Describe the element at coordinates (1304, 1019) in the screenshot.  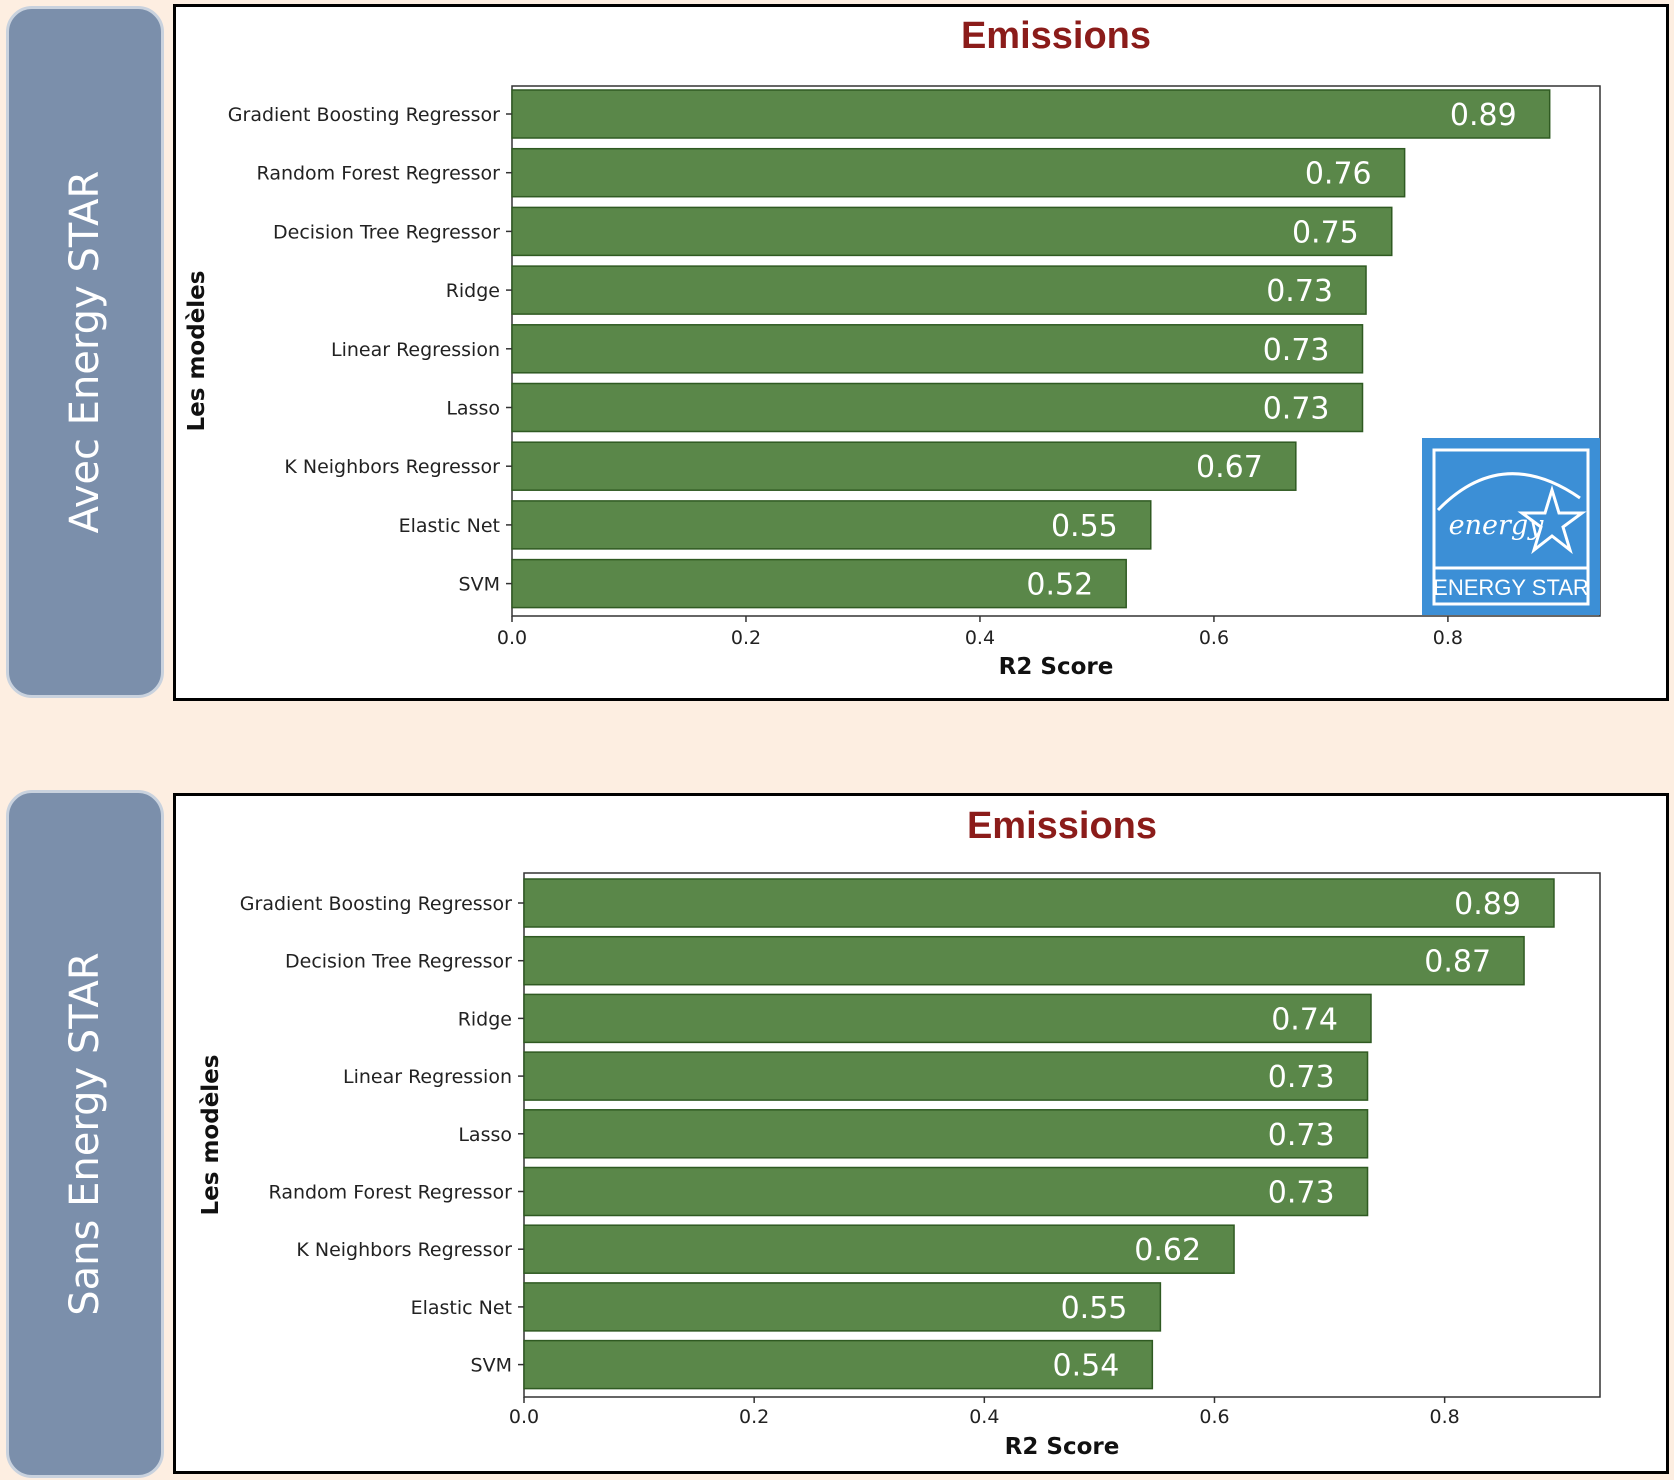
I see `bar-value-label: 0.74` at that location.